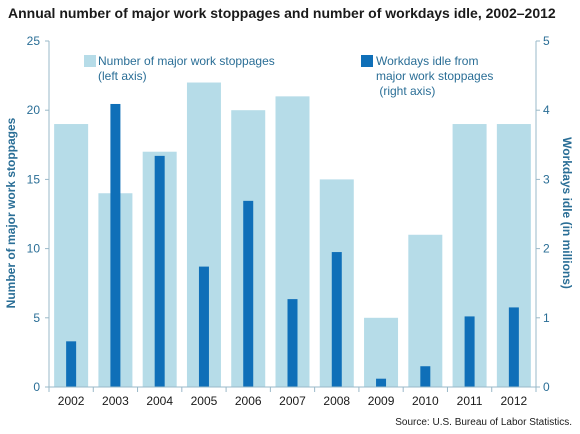 This screenshot has height=434, width=580. Describe the element at coordinates (434, 76) in the screenshot. I see `legend-label-workdays-line2: major work stoppages` at that location.